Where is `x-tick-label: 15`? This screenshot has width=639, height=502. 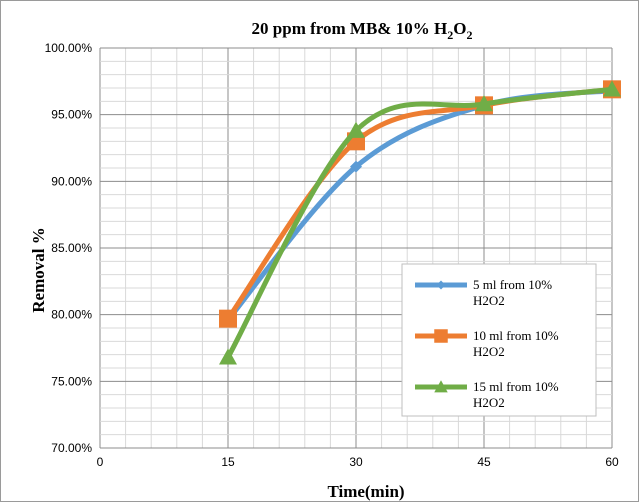 x-tick-label: 15 is located at coordinates (228, 462).